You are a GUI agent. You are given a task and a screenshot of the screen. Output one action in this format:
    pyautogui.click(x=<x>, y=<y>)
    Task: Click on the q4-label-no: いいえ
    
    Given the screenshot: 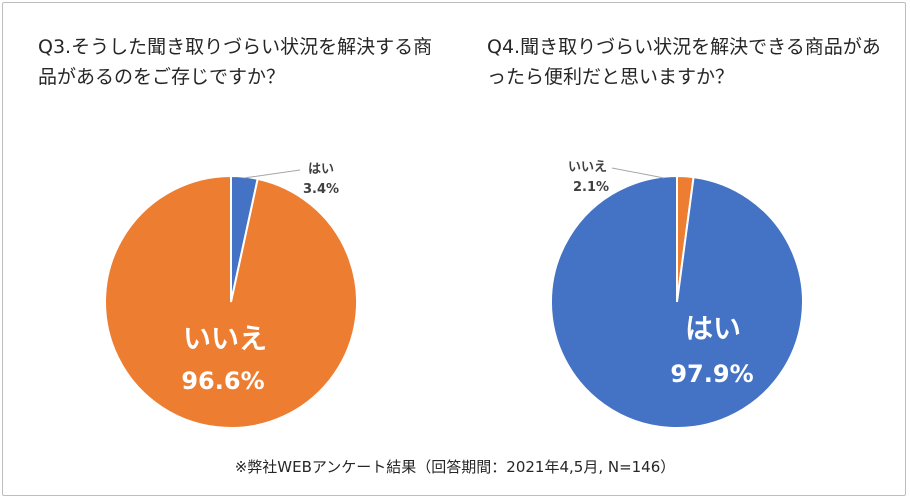 What is the action you would take?
    pyautogui.click(x=587, y=167)
    